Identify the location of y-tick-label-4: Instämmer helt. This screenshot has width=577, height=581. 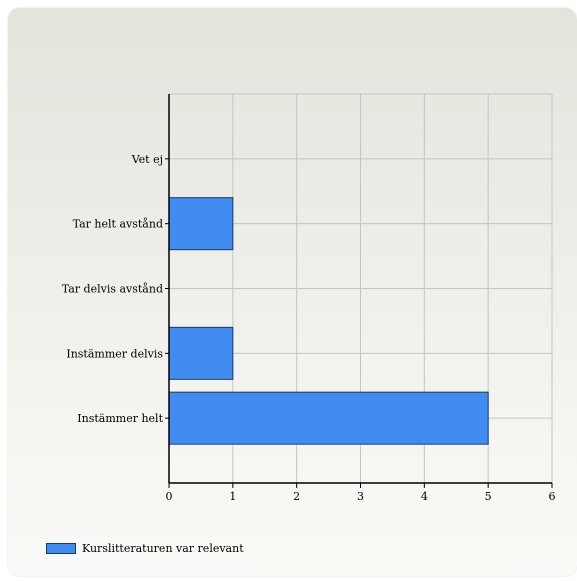
(120, 418).